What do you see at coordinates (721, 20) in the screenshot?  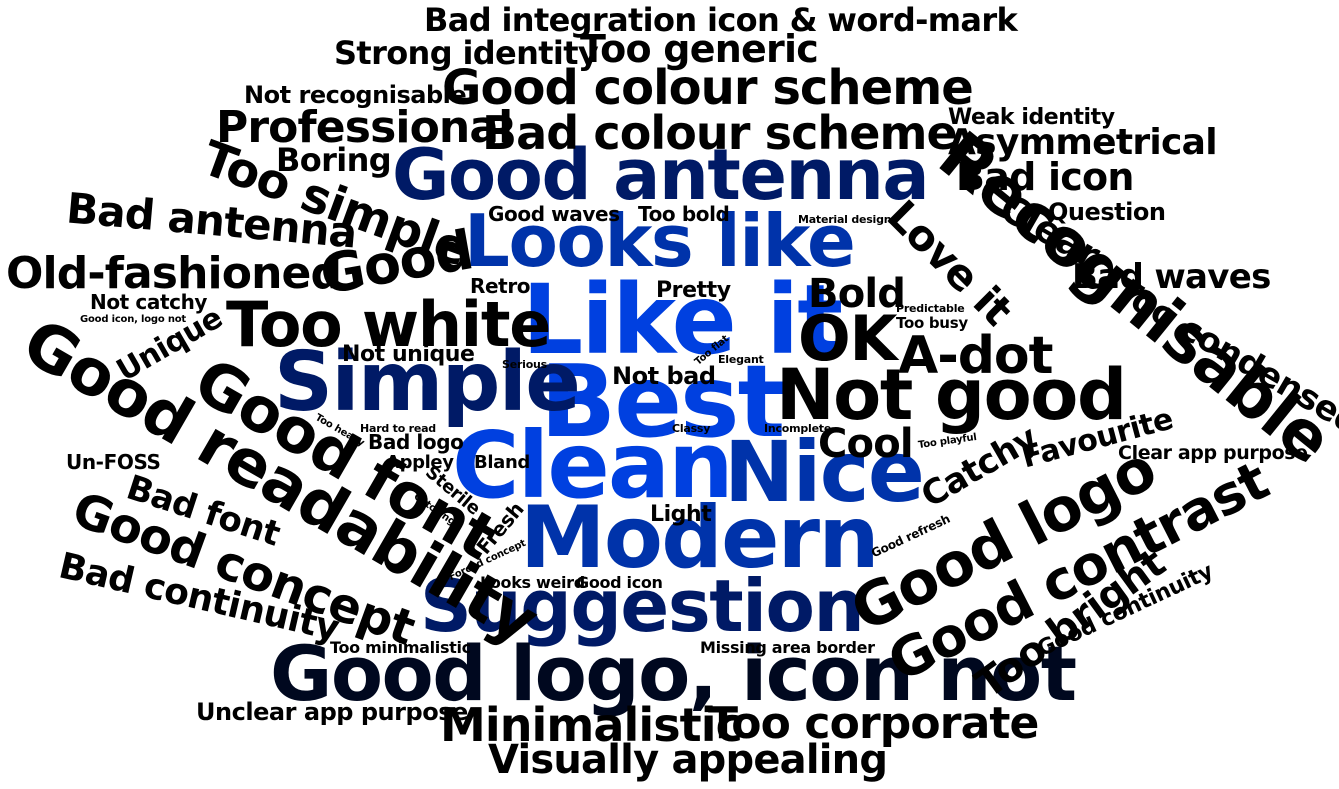 I see `word-bad-integration: Bad integration icon & word-mark` at bounding box center [721, 20].